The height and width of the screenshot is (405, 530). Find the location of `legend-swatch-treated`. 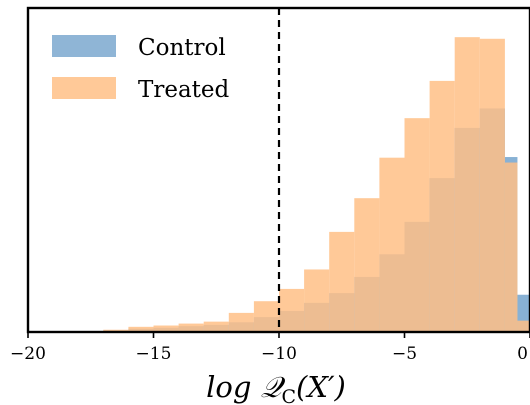

legend-swatch-treated is located at coordinates (84, 88).